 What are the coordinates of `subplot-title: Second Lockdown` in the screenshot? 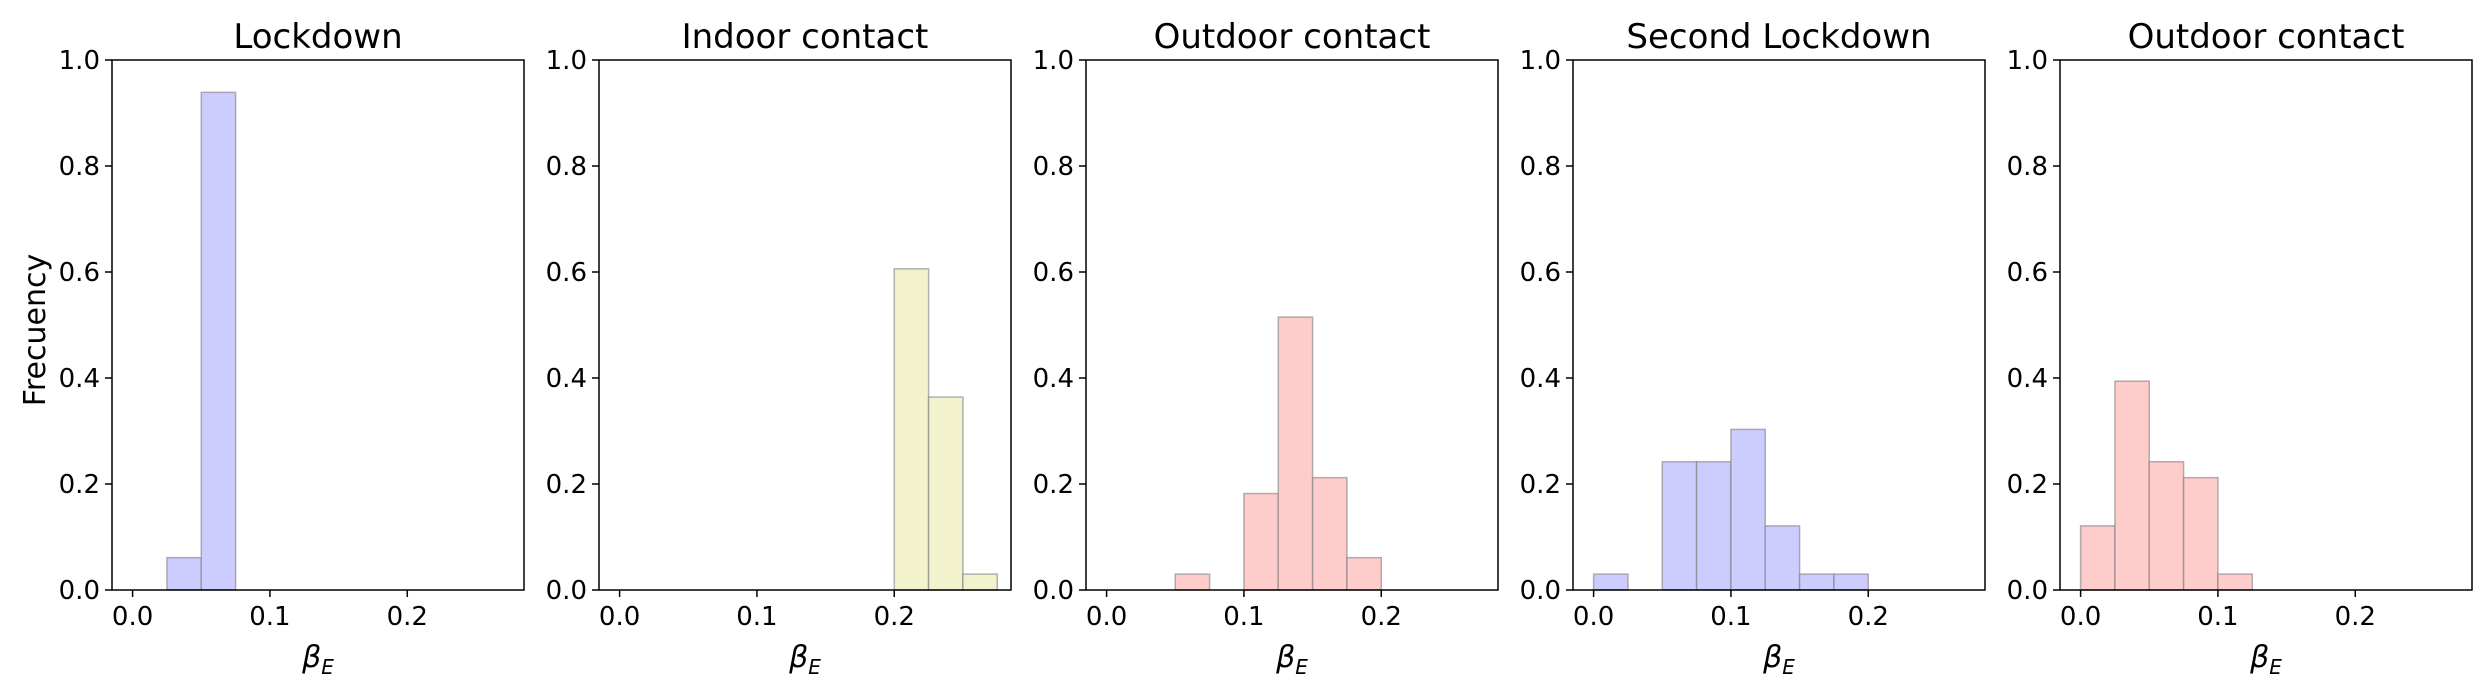 It's located at (1778, 37).